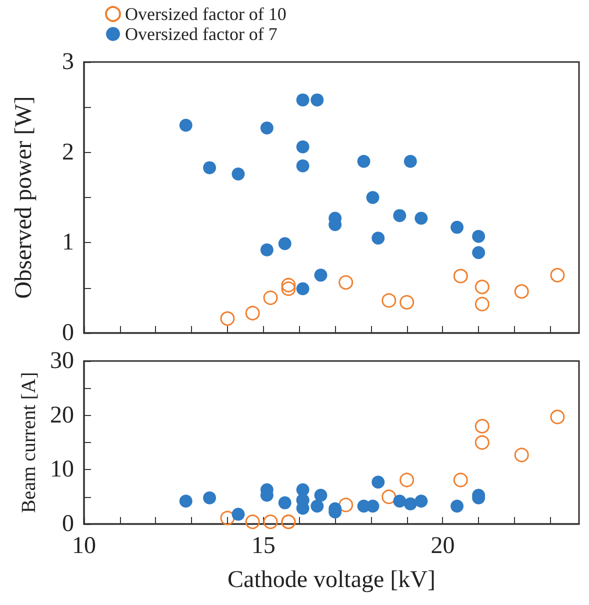  What do you see at coordinates (68, 243) in the screenshot?
I see `y-tick-label: 1` at bounding box center [68, 243].